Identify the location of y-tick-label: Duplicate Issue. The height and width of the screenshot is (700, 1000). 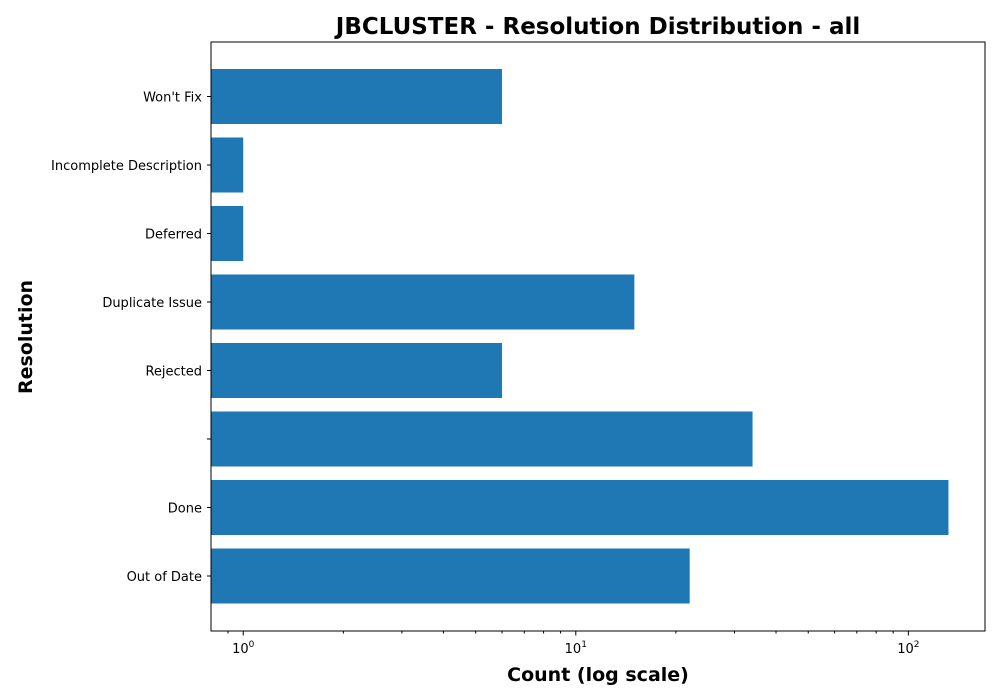
(152, 303).